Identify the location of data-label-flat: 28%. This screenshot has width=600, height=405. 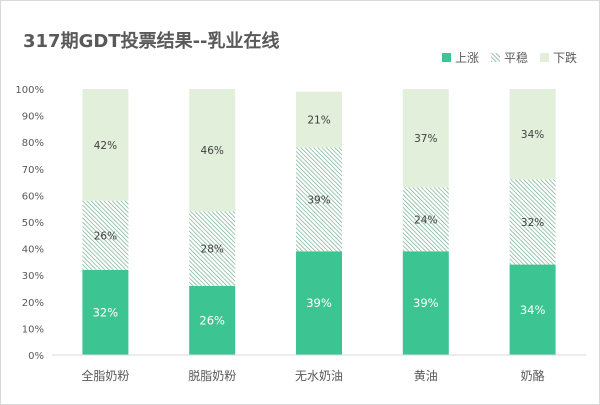
(212, 250).